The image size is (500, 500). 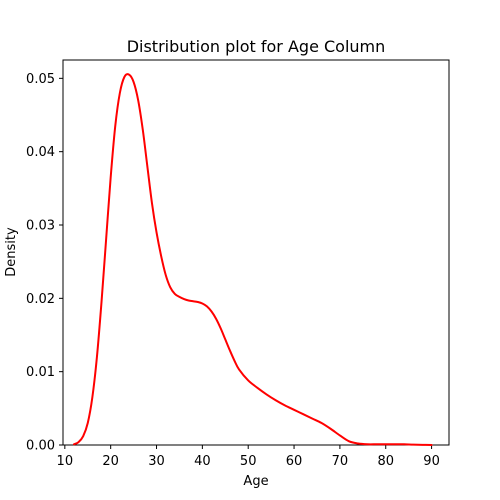 I want to click on x-tick-label: 50, so click(x=248, y=461).